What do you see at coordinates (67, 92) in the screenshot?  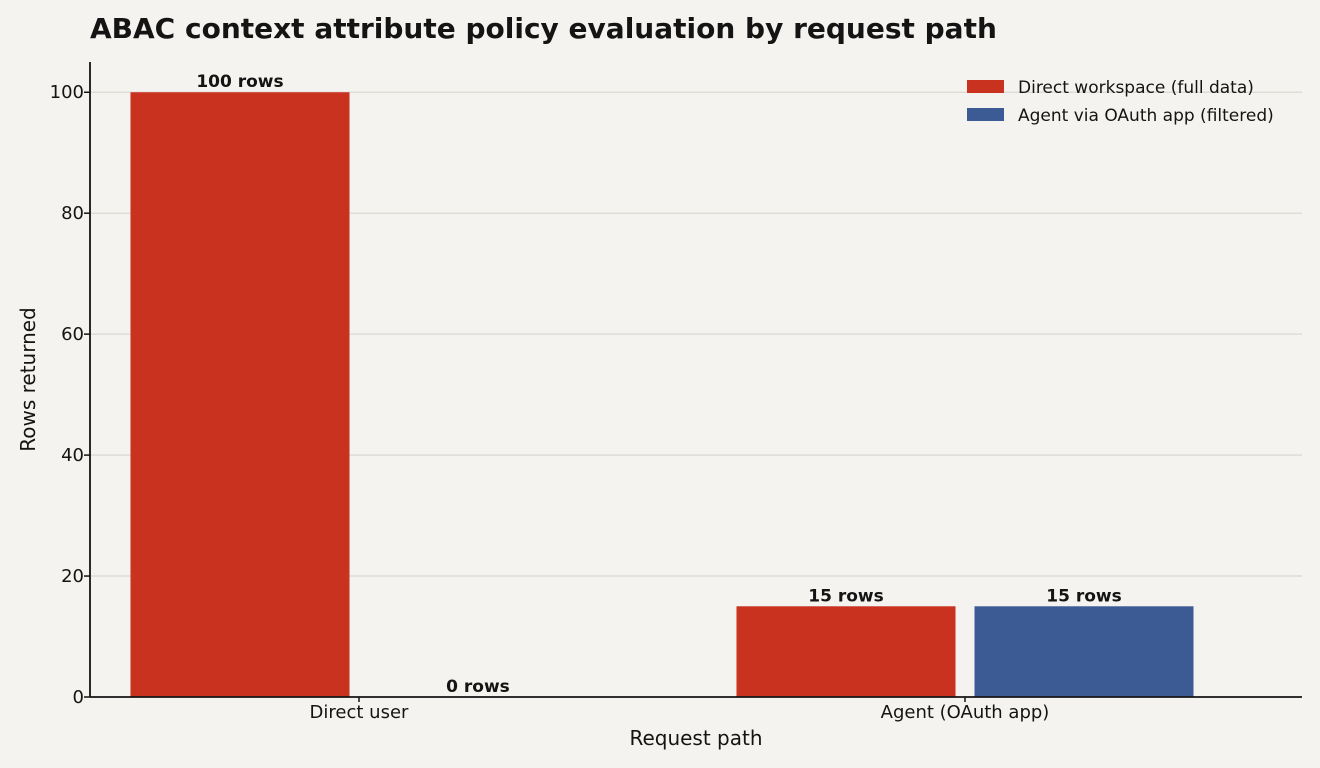 I see `y-tick-label: 100` at bounding box center [67, 92].